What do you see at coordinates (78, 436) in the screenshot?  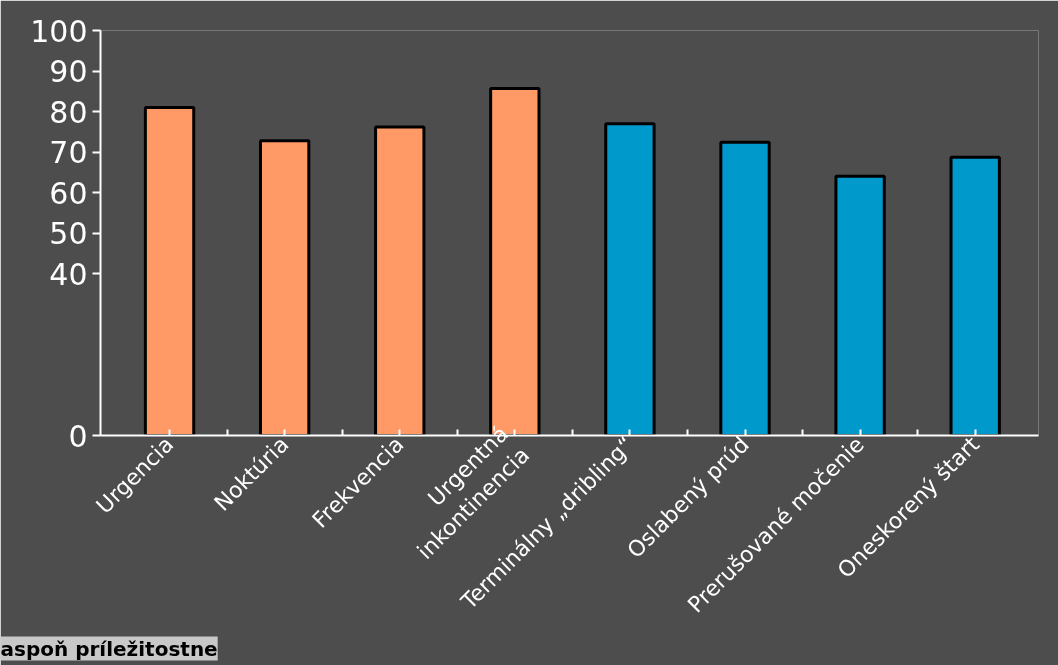 I see `y-tick-label: 0` at bounding box center [78, 436].